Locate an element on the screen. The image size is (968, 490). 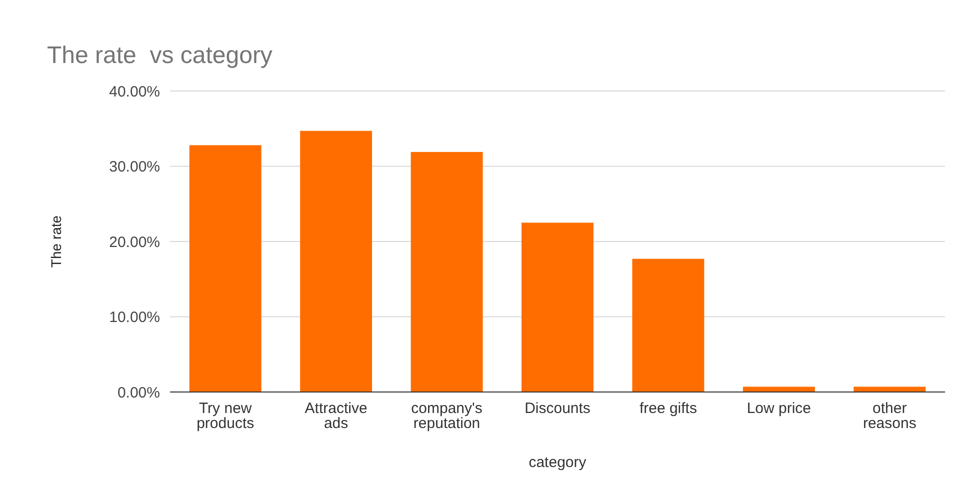
x-axis-title: category is located at coordinates (557, 462).